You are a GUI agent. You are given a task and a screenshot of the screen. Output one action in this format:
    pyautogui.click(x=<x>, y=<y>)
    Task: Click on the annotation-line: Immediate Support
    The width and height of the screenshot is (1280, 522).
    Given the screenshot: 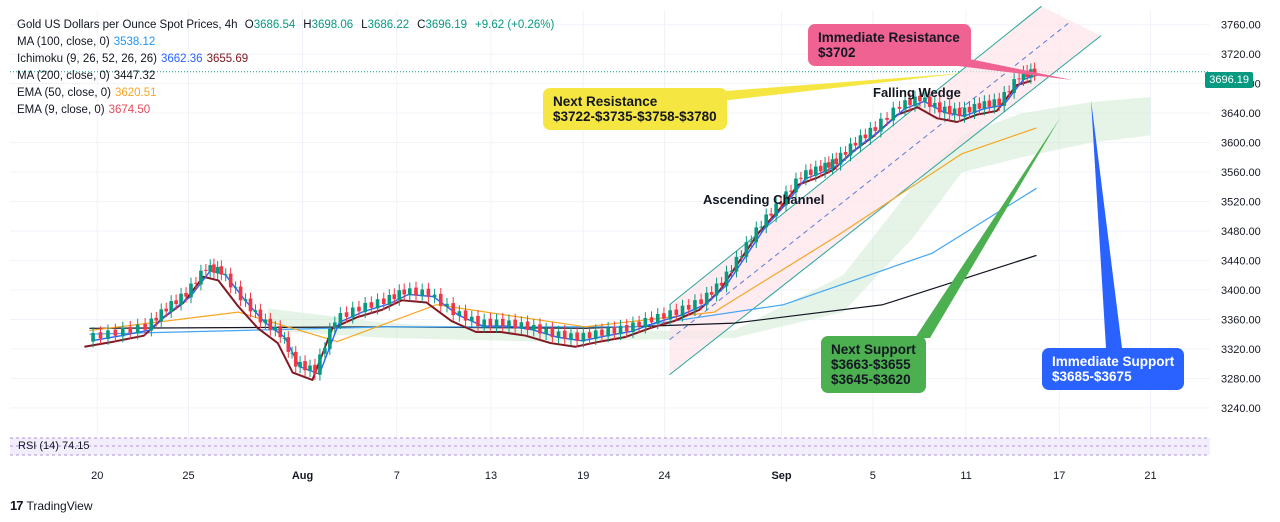 What is the action you would take?
    pyautogui.click(x=1113, y=361)
    